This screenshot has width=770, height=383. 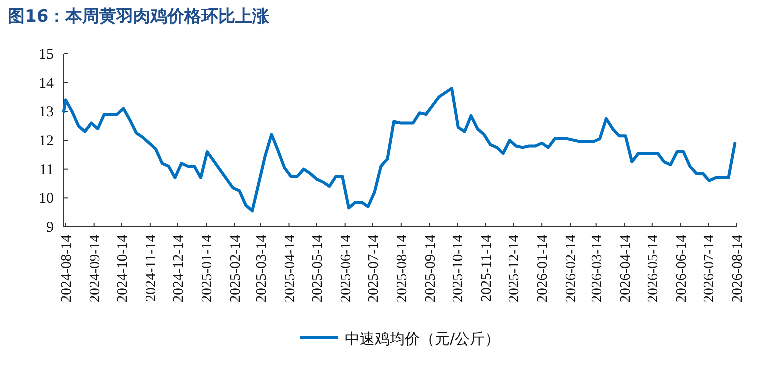 I want to click on x-tick-label: 2026-03-14, so click(x=597, y=268).